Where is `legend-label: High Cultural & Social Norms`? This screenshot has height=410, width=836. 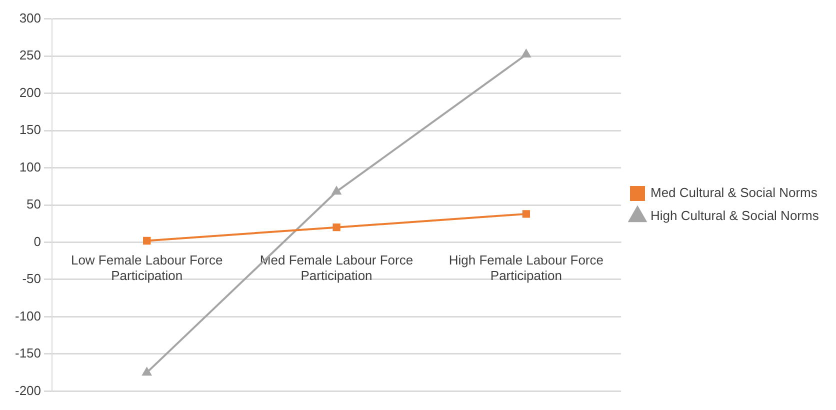
legend-label: High Cultural & Social Norms is located at coordinates (735, 216).